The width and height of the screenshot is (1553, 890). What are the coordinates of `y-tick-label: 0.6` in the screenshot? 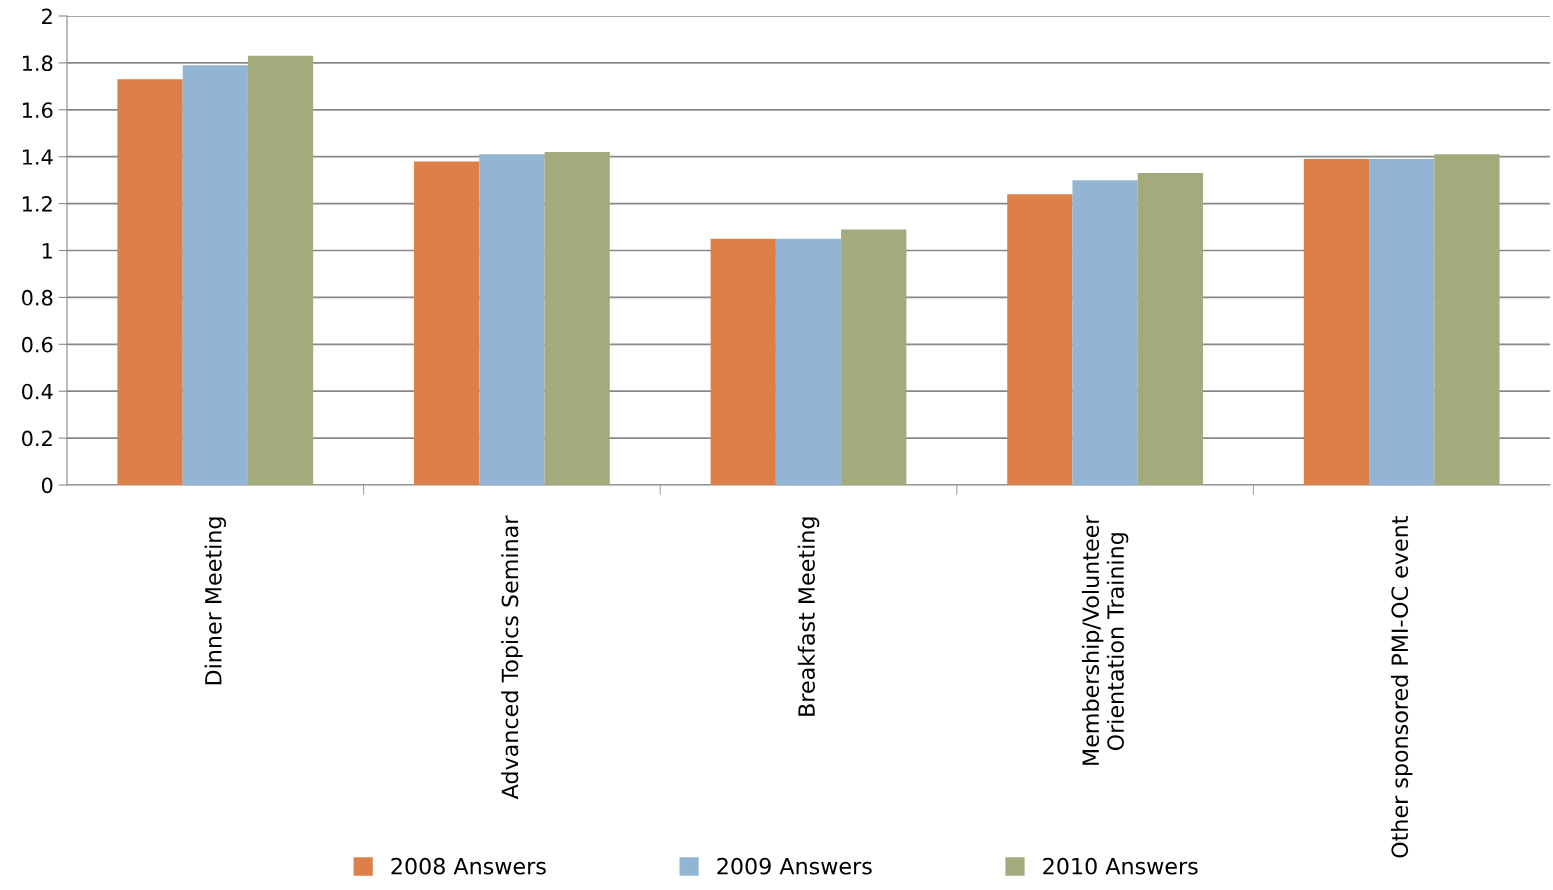 It's located at (37, 344).